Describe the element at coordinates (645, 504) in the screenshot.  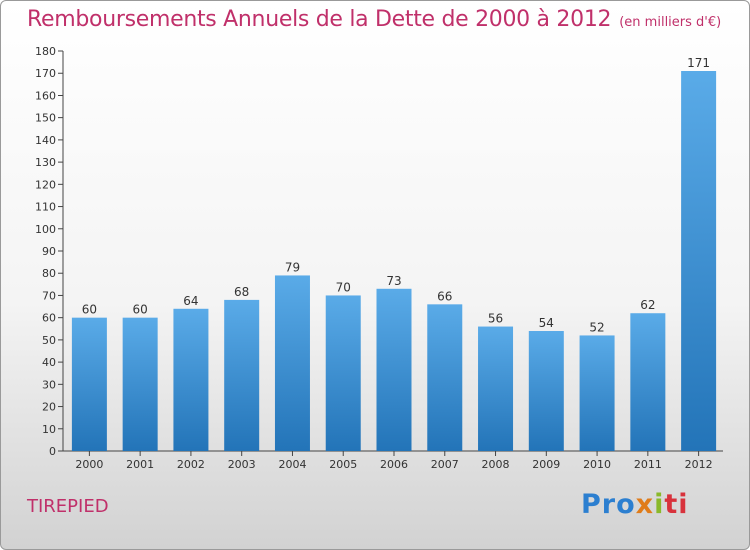
I see `logo-part-2: x` at that location.